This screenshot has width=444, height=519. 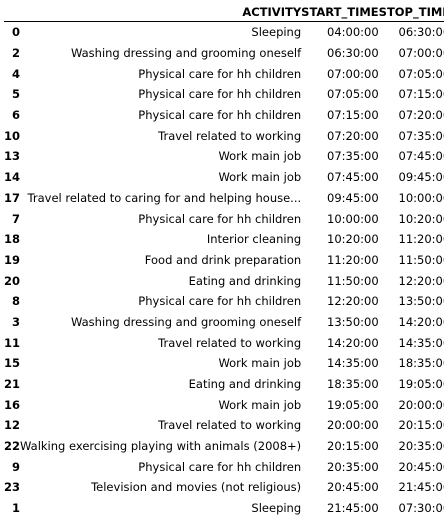 What do you see at coordinates (254, 239) in the screenshot?
I see `activity-cell: Interior cleaning` at bounding box center [254, 239].